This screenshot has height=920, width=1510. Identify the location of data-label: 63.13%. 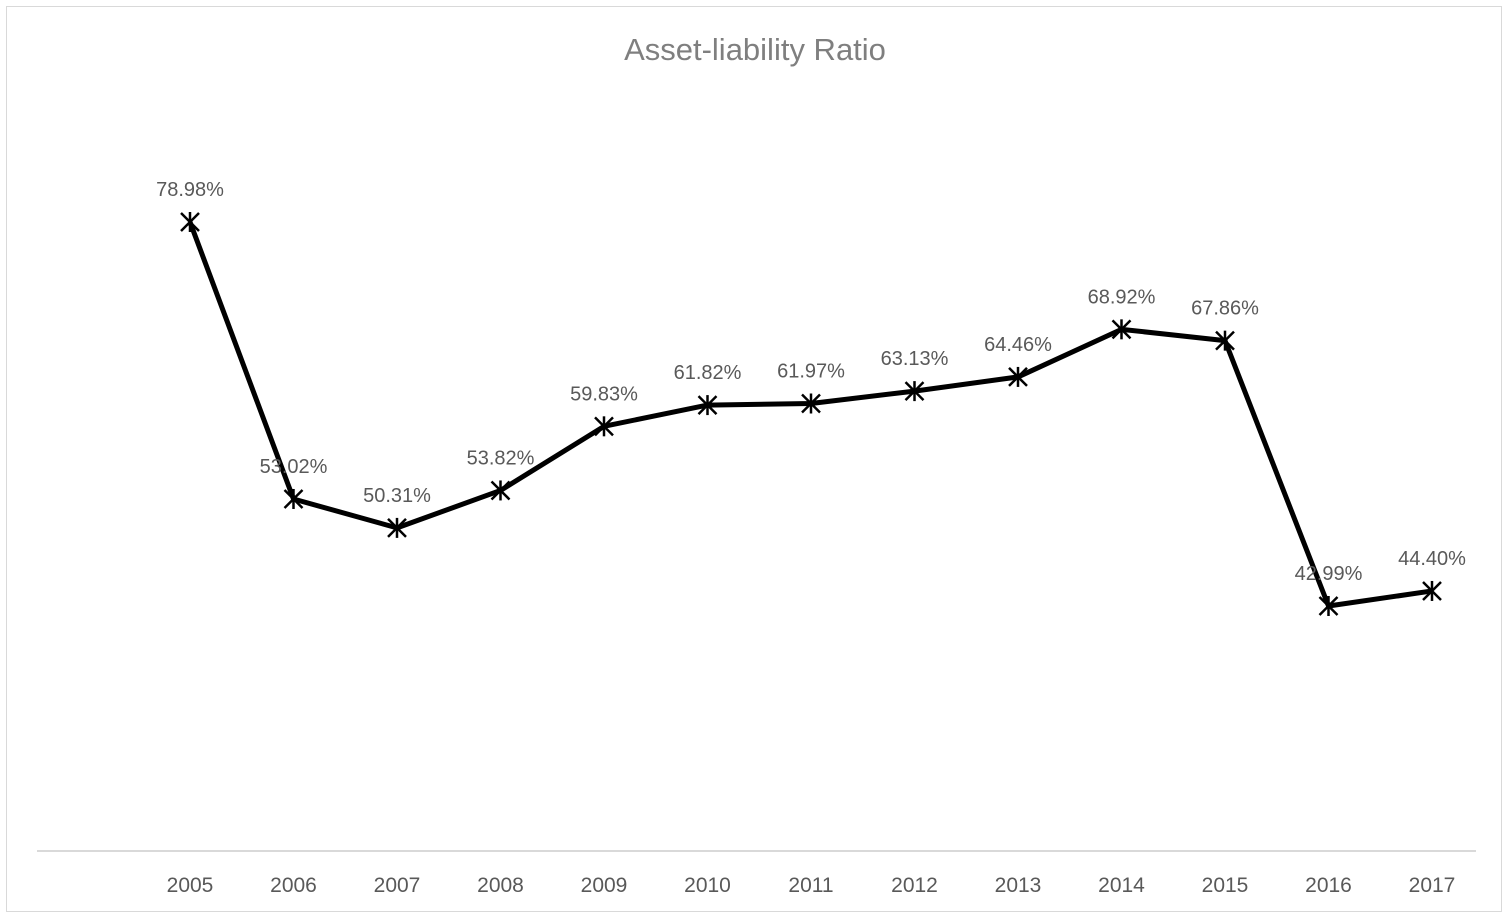
(915, 359).